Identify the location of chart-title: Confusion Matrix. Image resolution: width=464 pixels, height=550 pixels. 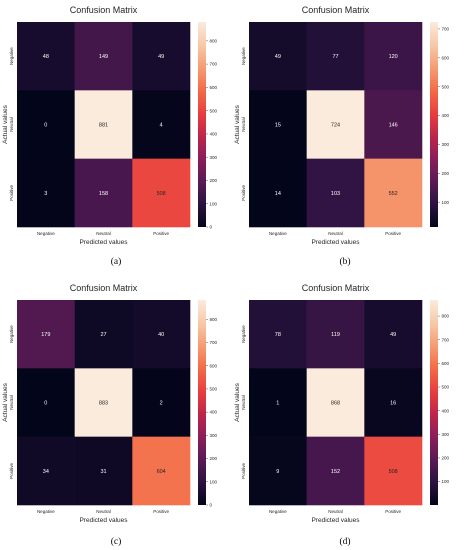
(104, 288).